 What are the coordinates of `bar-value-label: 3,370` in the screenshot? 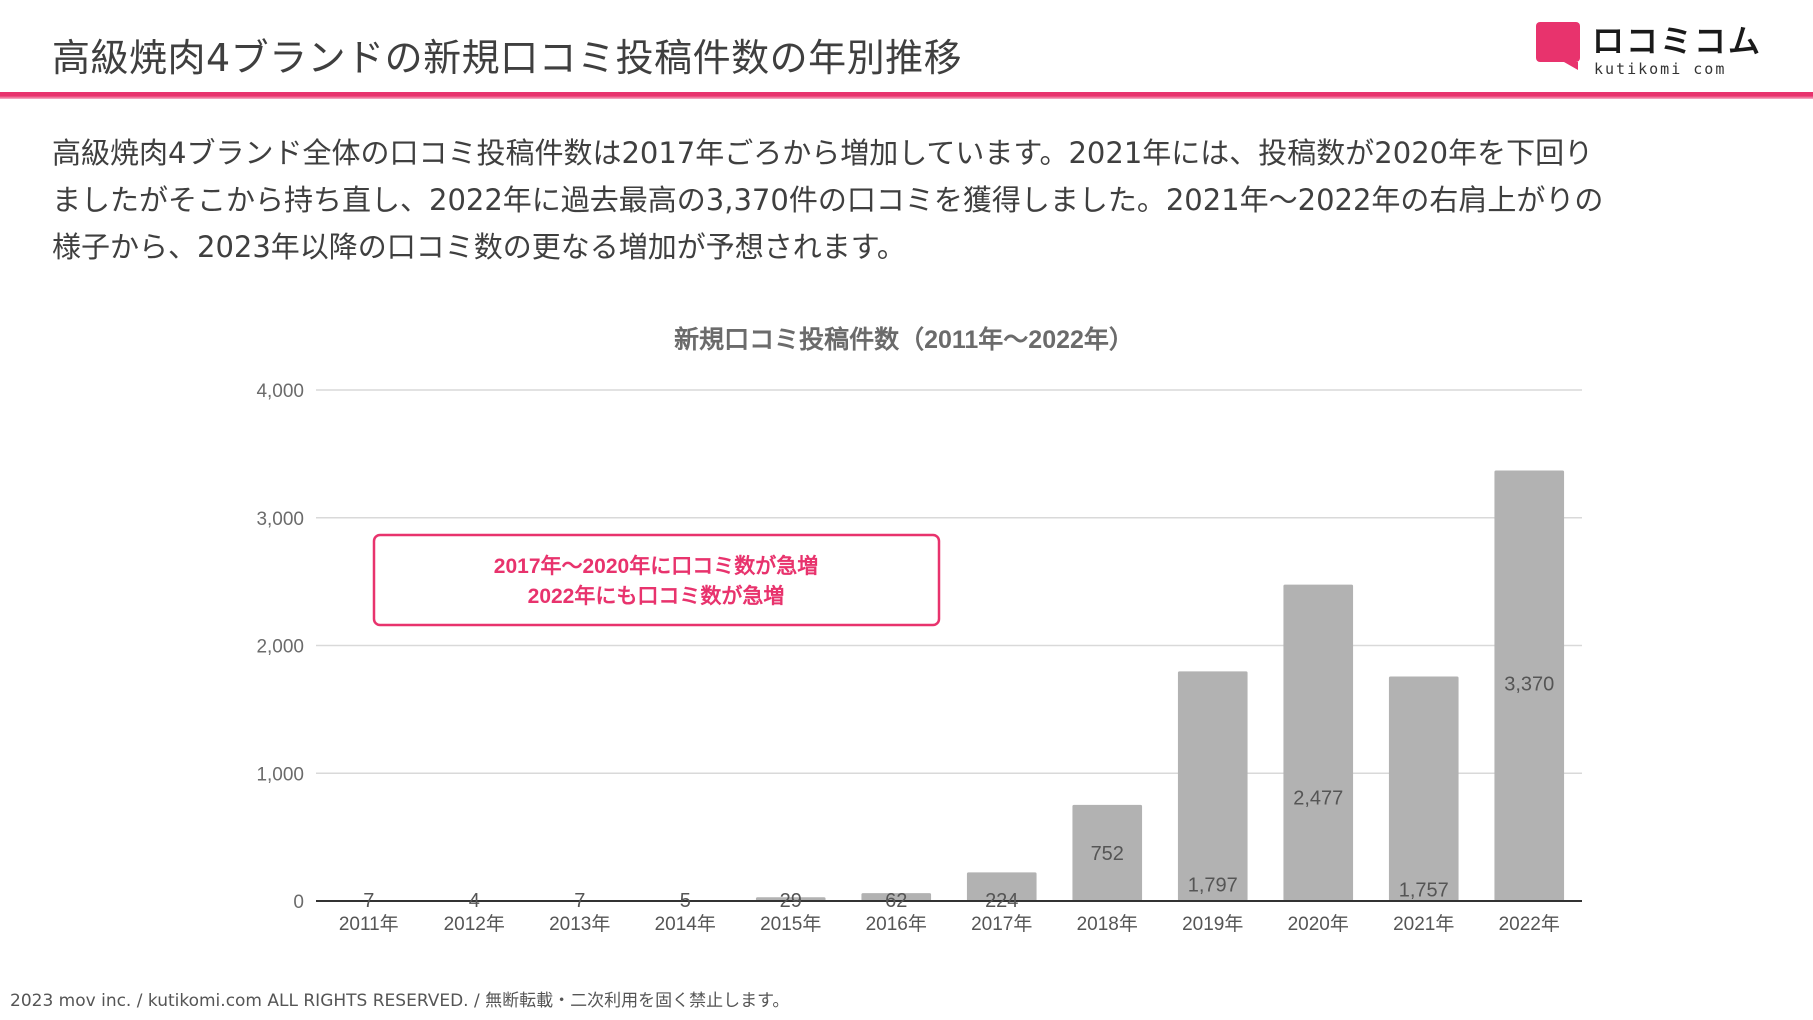 It's located at (1529, 684).